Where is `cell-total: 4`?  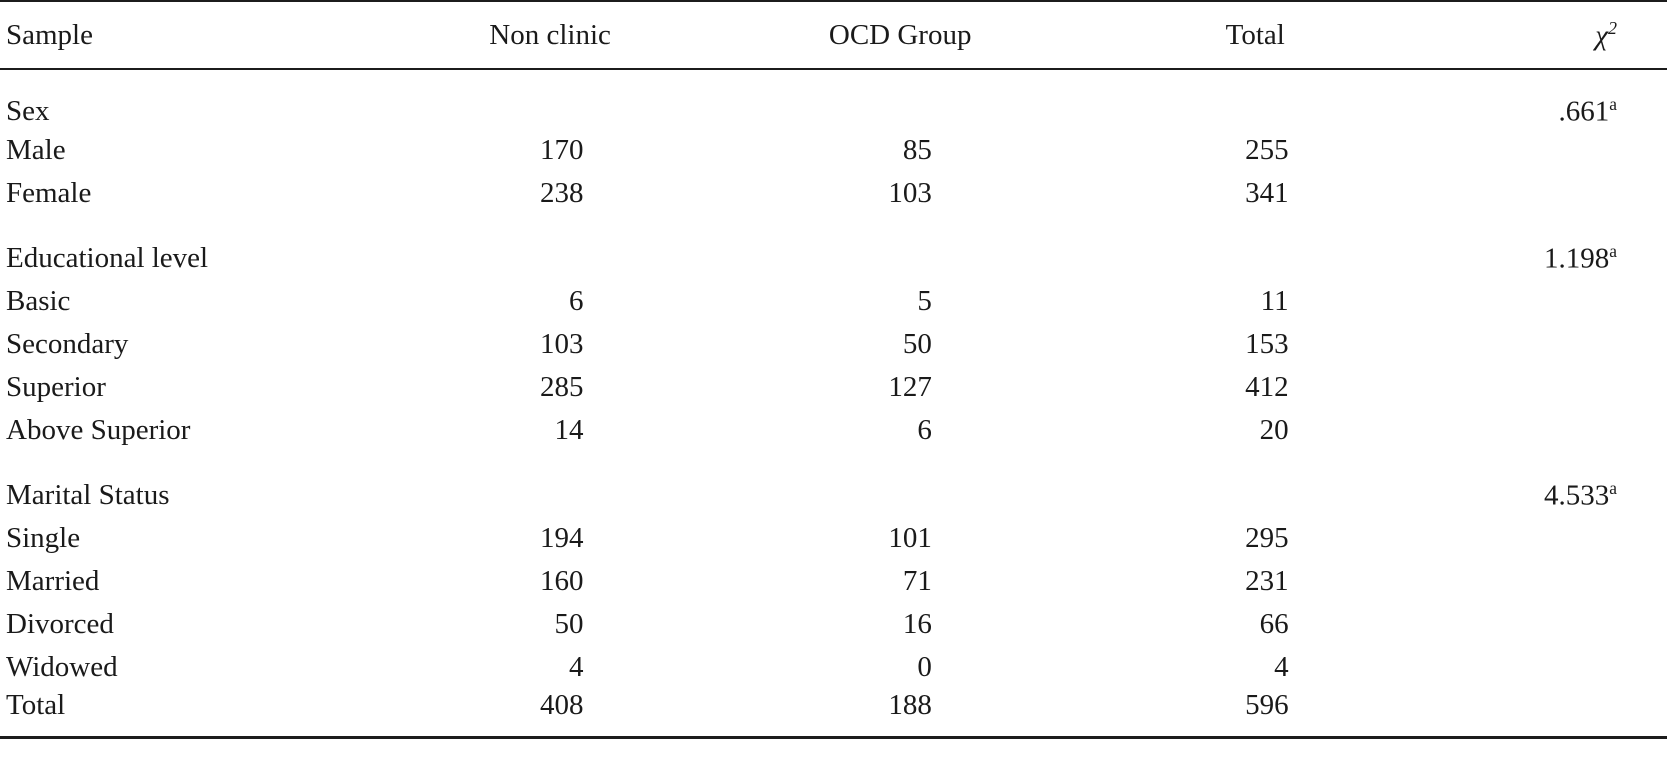 cell-total: 4 is located at coordinates (1281, 666).